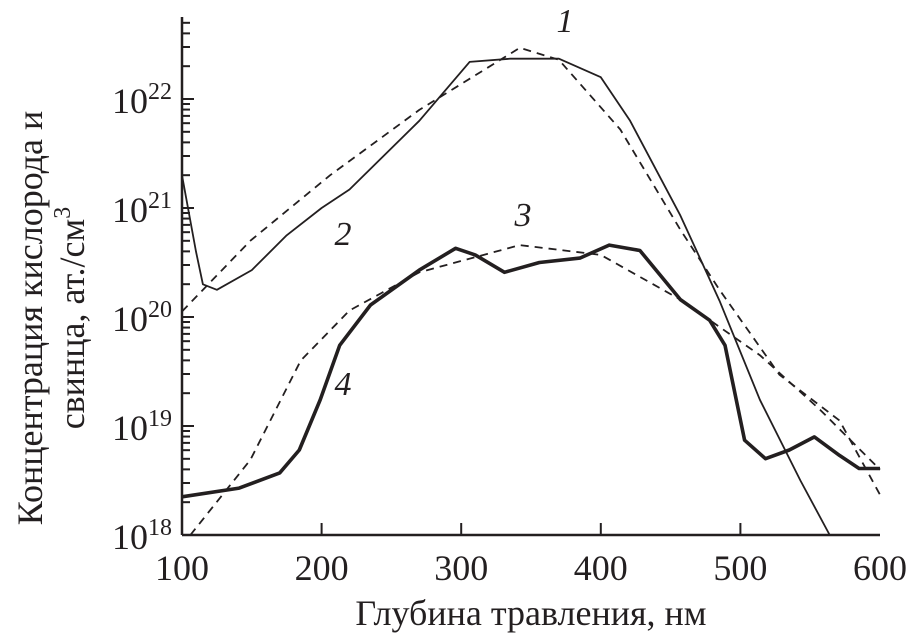 The image size is (911, 642). What do you see at coordinates (343, 234) in the screenshot?
I see `series-2-label: 2` at bounding box center [343, 234].